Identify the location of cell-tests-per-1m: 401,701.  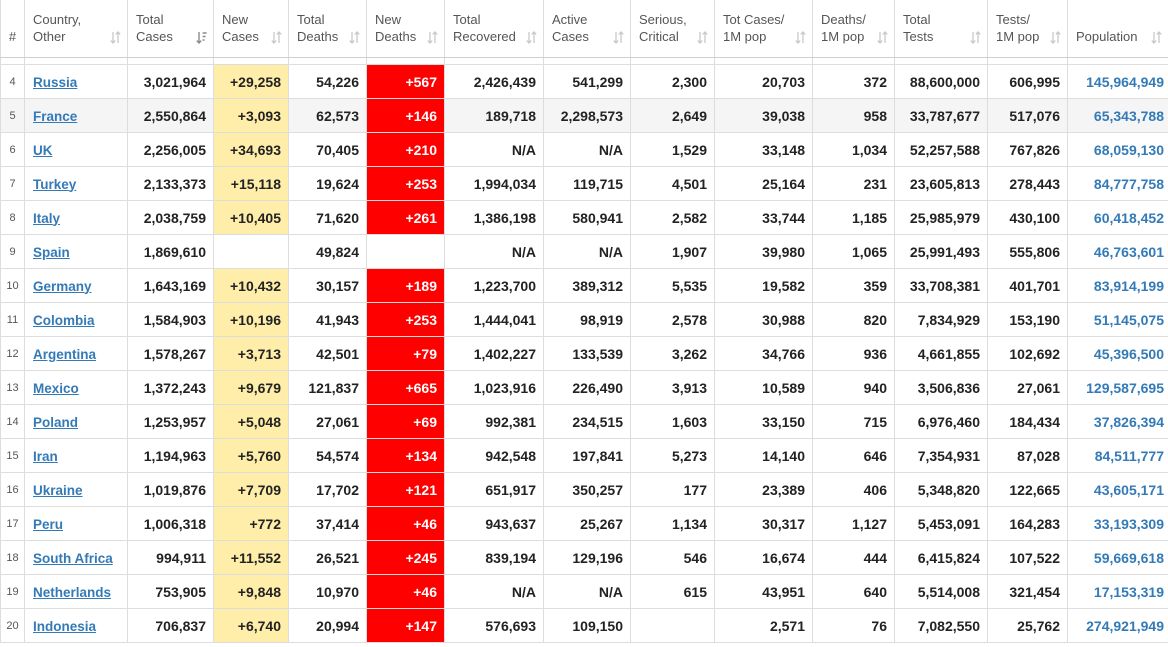
(1027, 285).